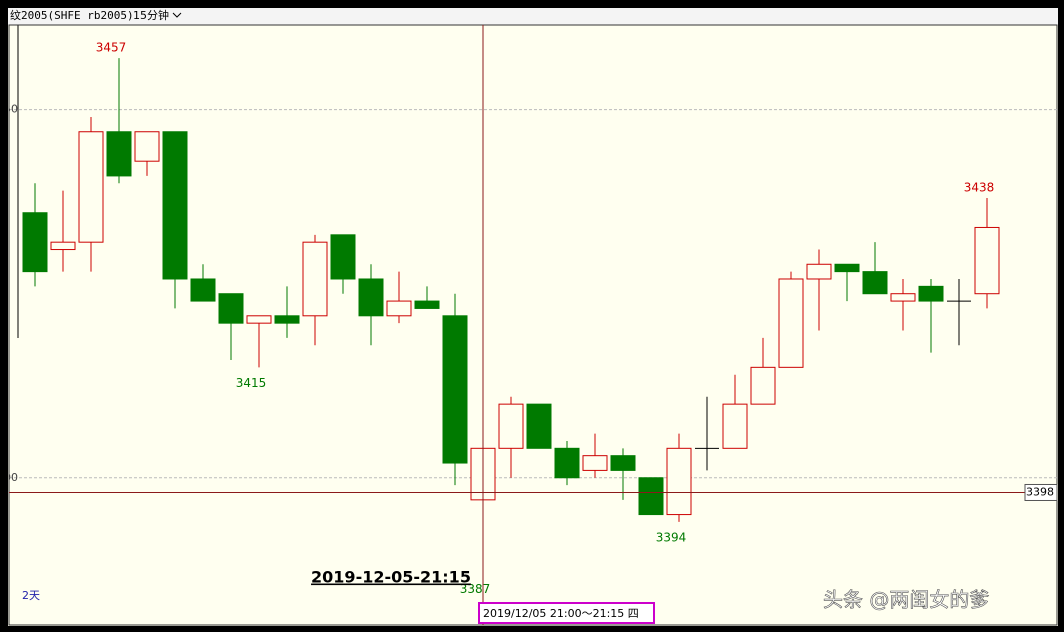 The image size is (1064, 632). Describe the element at coordinates (111, 48) in the screenshot. I see `high-label: 3457` at that location.